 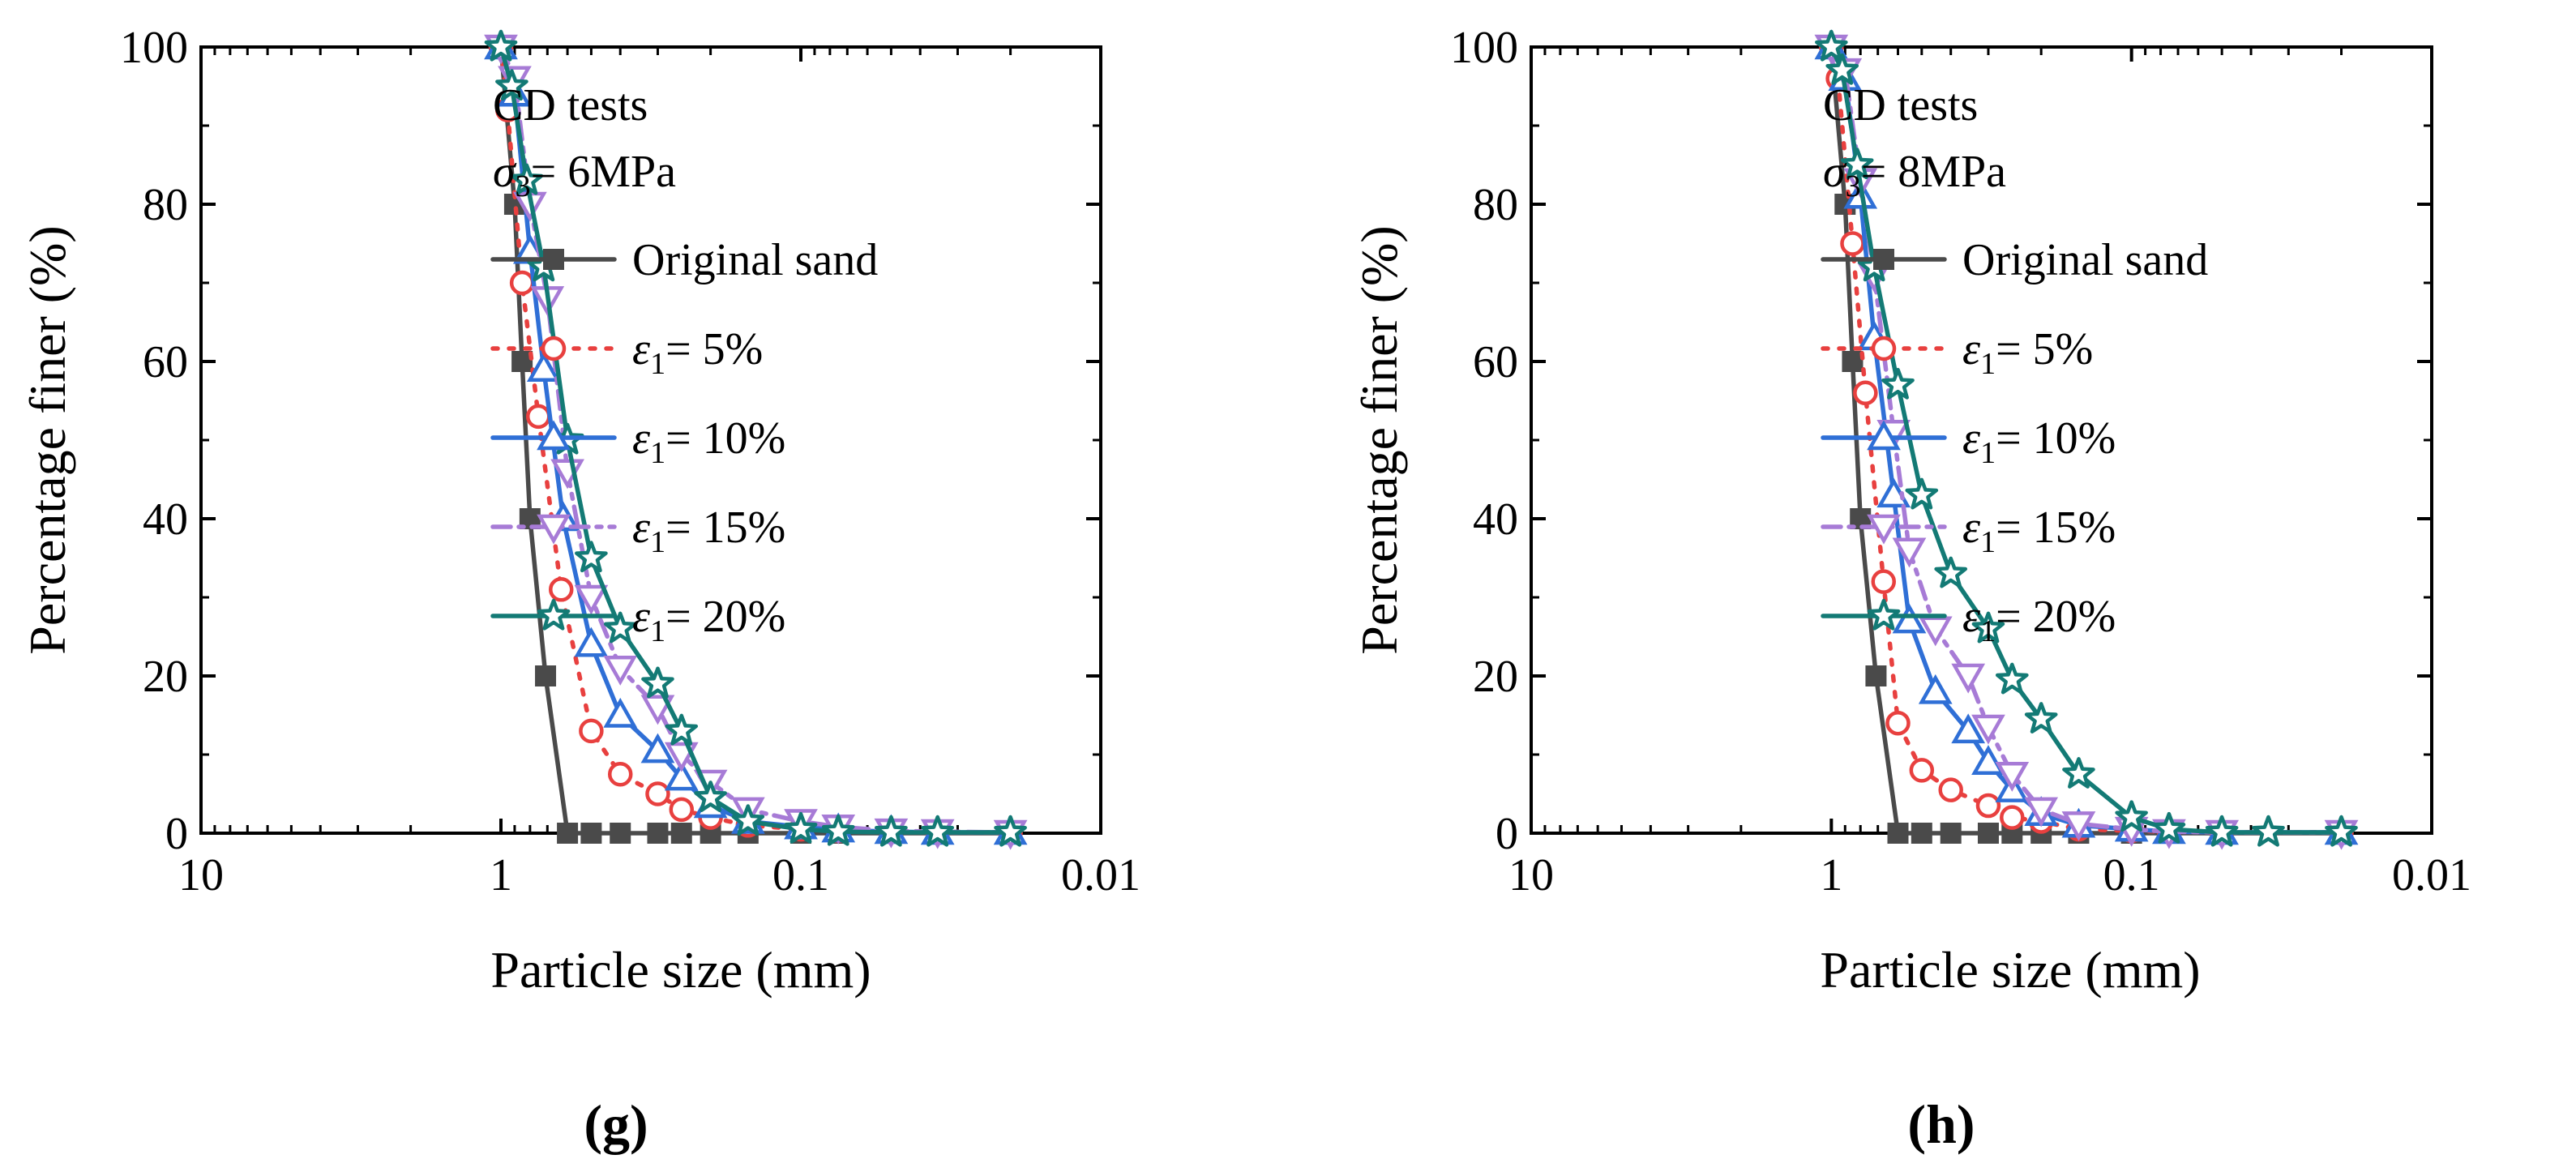 What do you see at coordinates (201, 875) in the screenshot?
I see `x-tick-label: 10` at bounding box center [201, 875].